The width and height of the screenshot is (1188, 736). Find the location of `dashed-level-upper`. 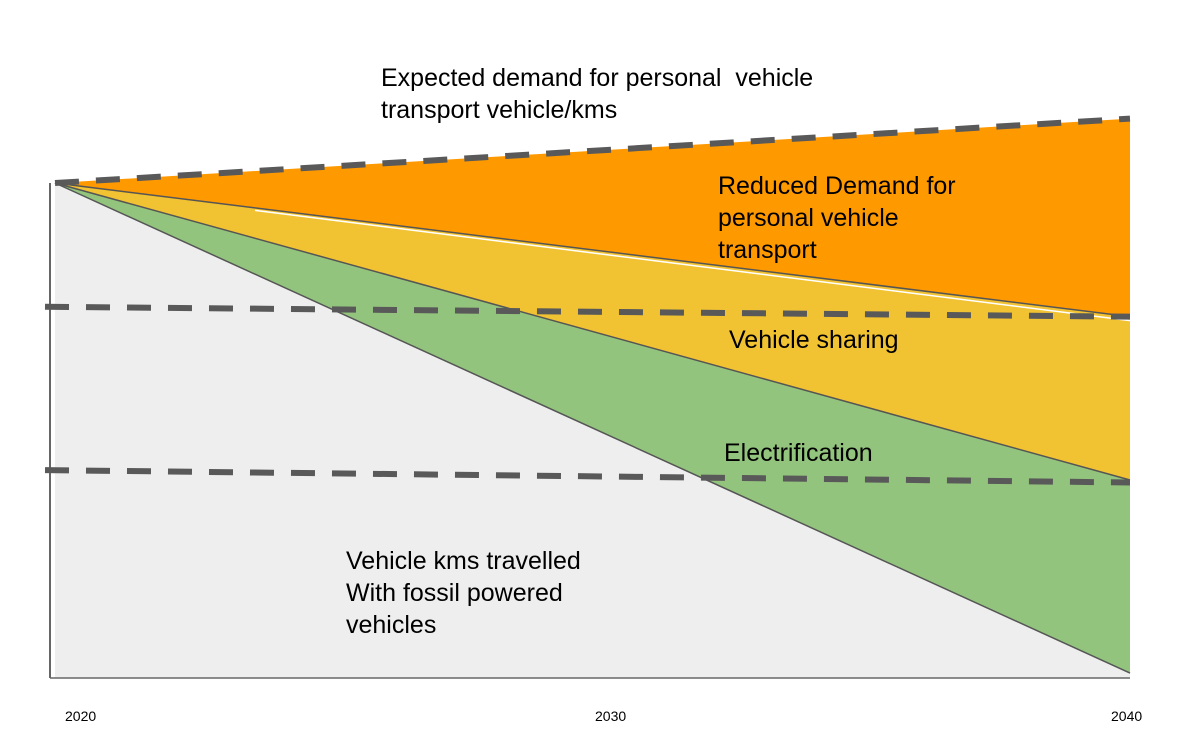

dashed-level-upper is located at coordinates (587, 311).